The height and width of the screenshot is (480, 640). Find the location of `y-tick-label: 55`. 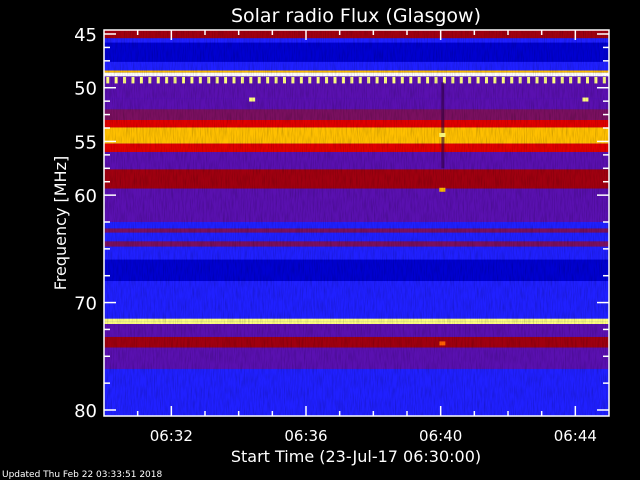

y-tick-label: 55 is located at coordinates (85, 142).